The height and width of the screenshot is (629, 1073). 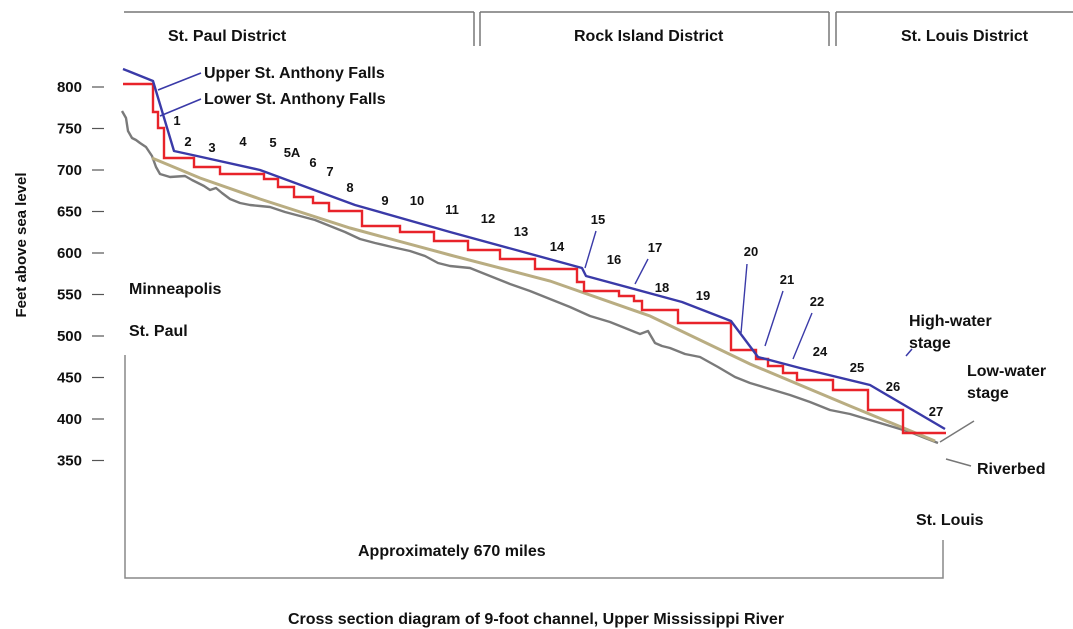 What do you see at coordinates (452, 551) in the screenshot?
I see `distance-label: Approximately 670 miles` at bounding box center [452, 551].